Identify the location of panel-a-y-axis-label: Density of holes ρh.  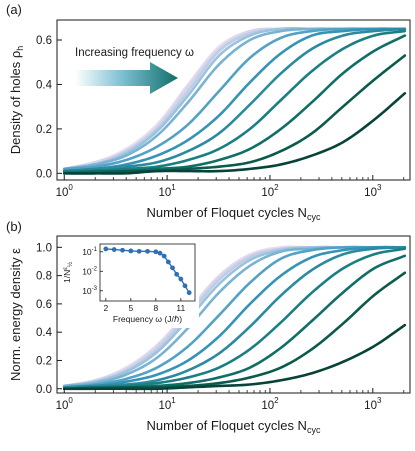
(16, 100).